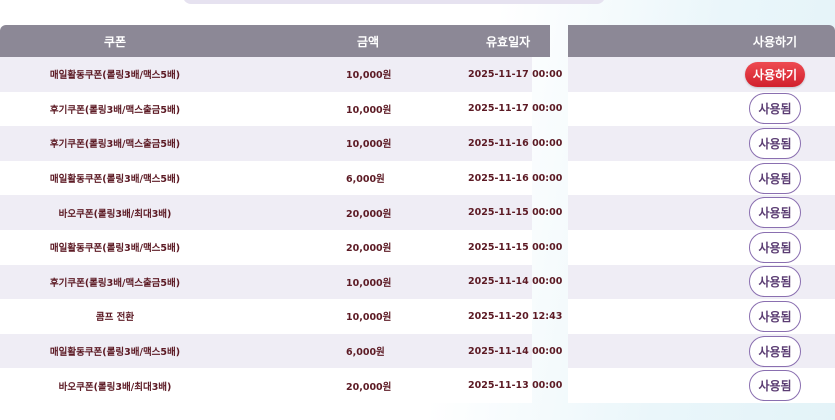  I want to click on table-header: 쿠폰 금액 유효일자 사용하기, so click(417, 41).